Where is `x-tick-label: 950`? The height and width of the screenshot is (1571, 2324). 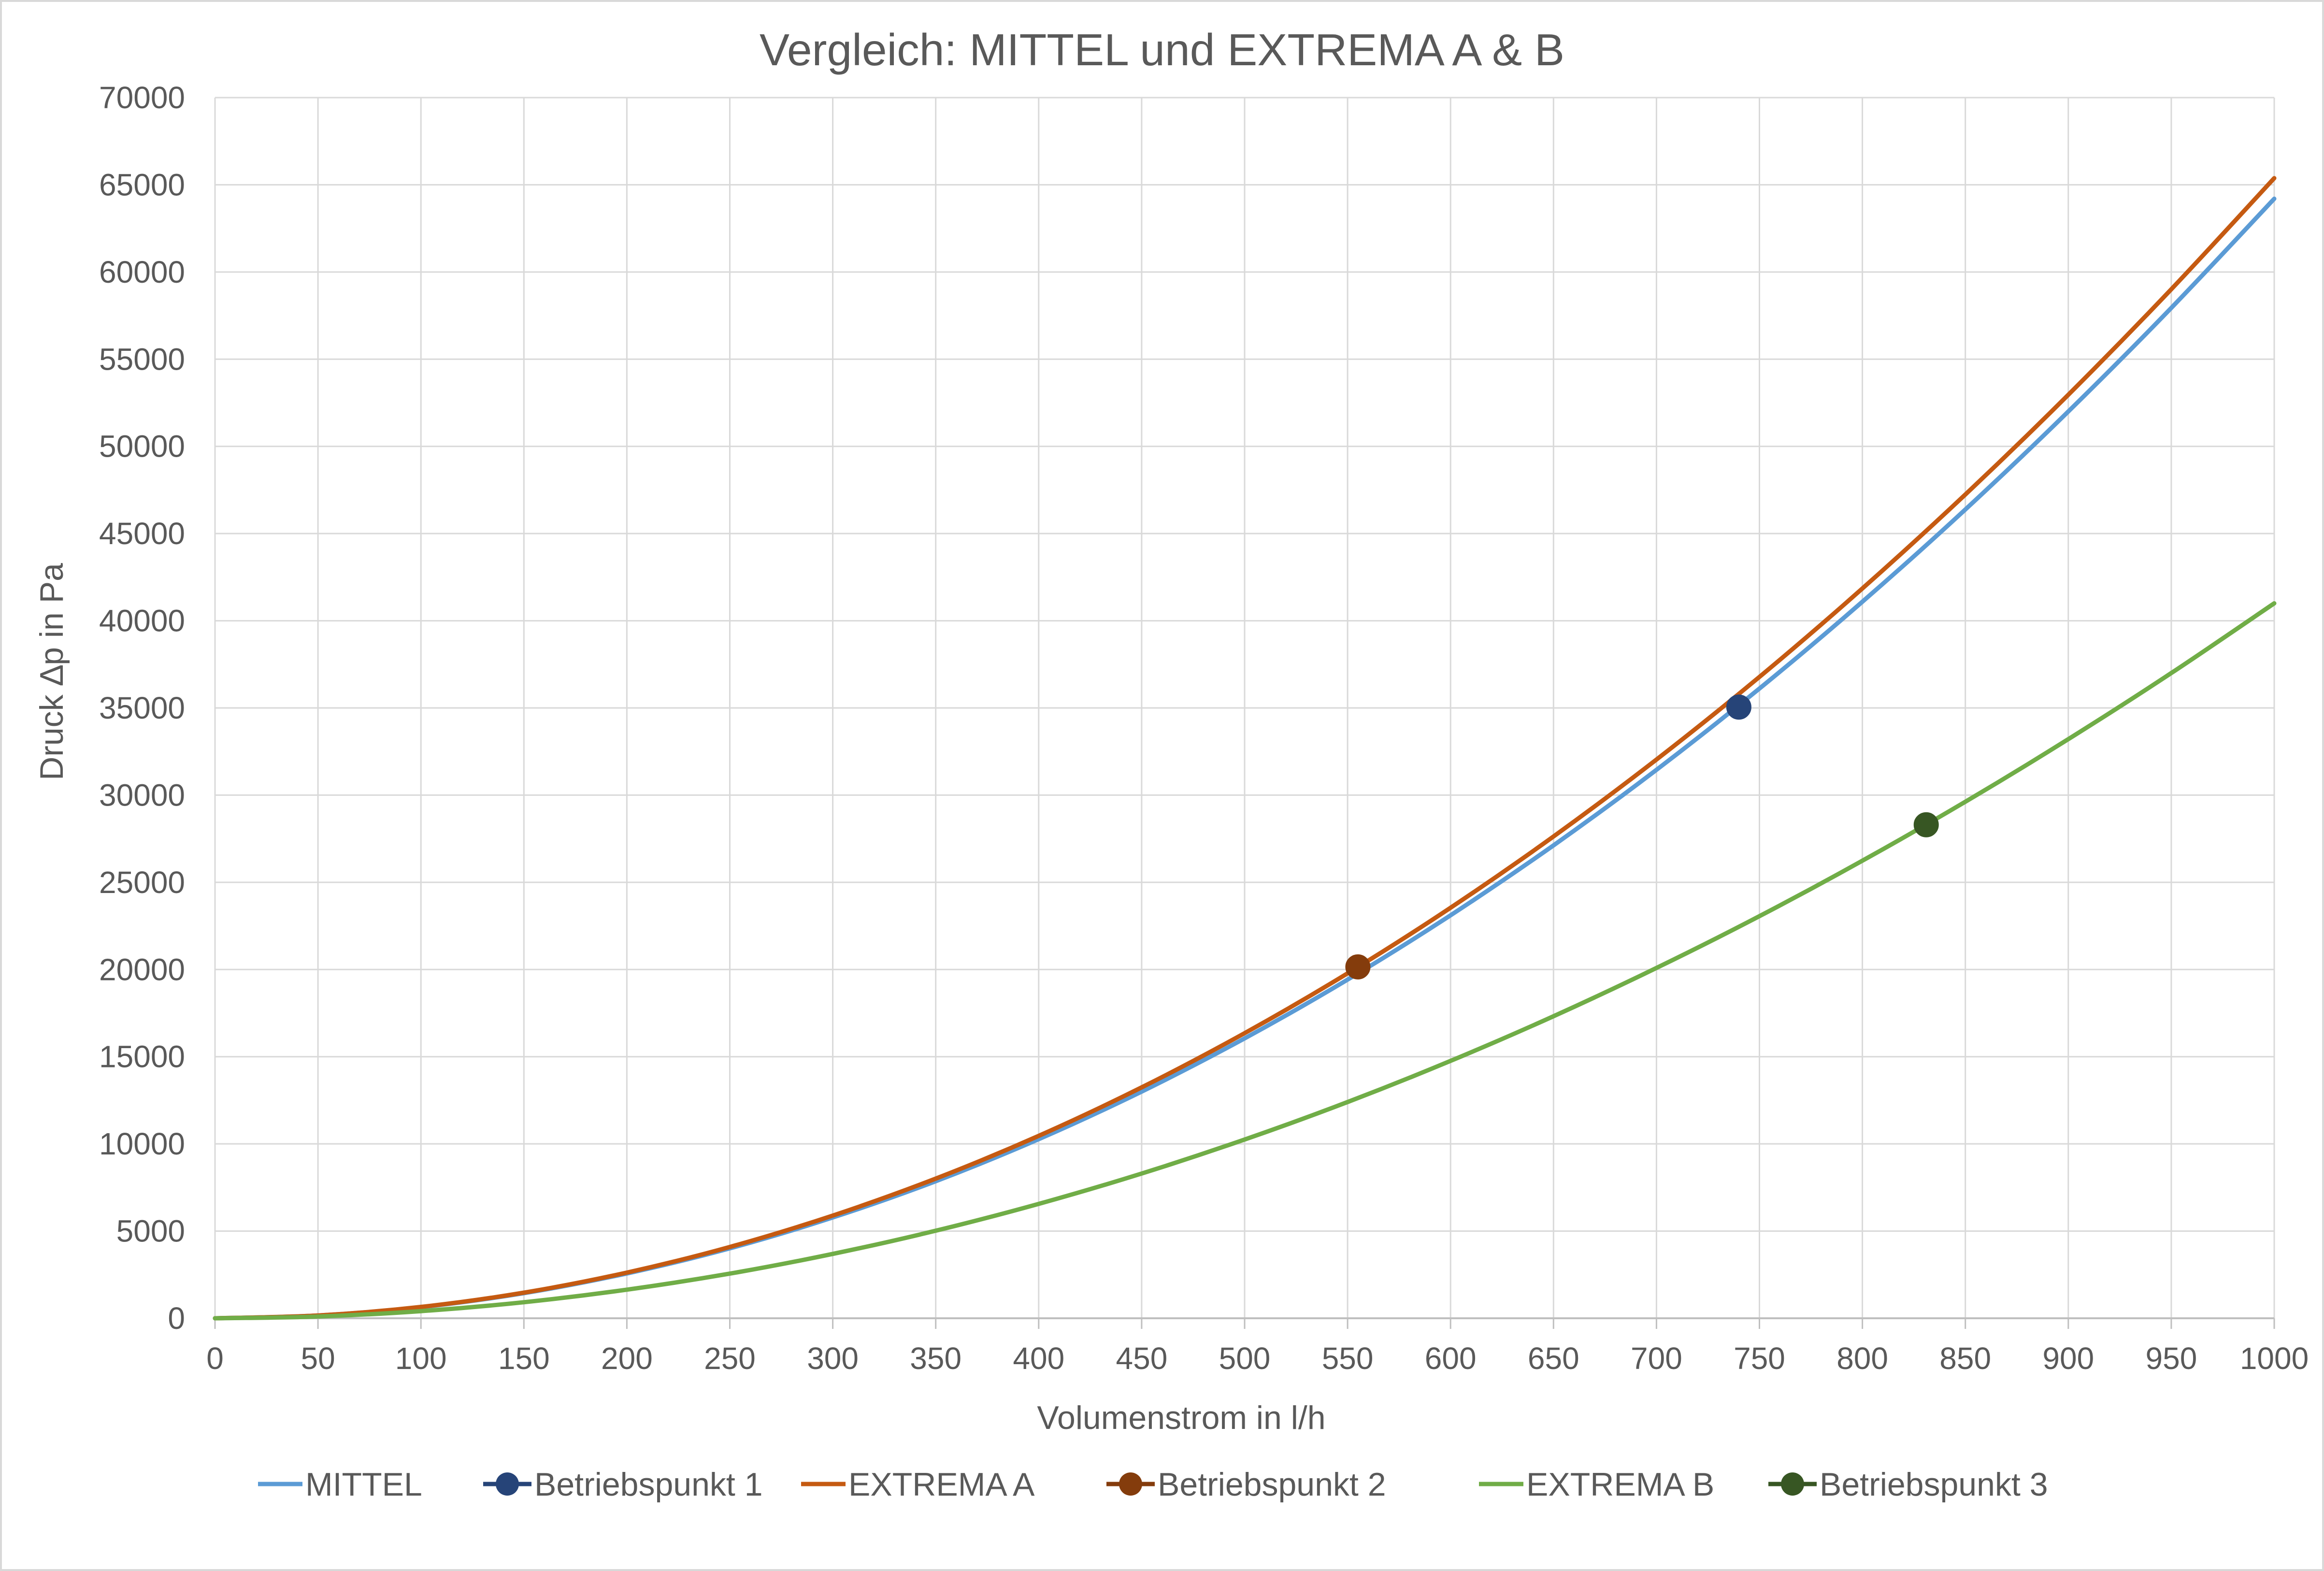 x-tick-label: 950 is located at coordinates (2171, 1359).